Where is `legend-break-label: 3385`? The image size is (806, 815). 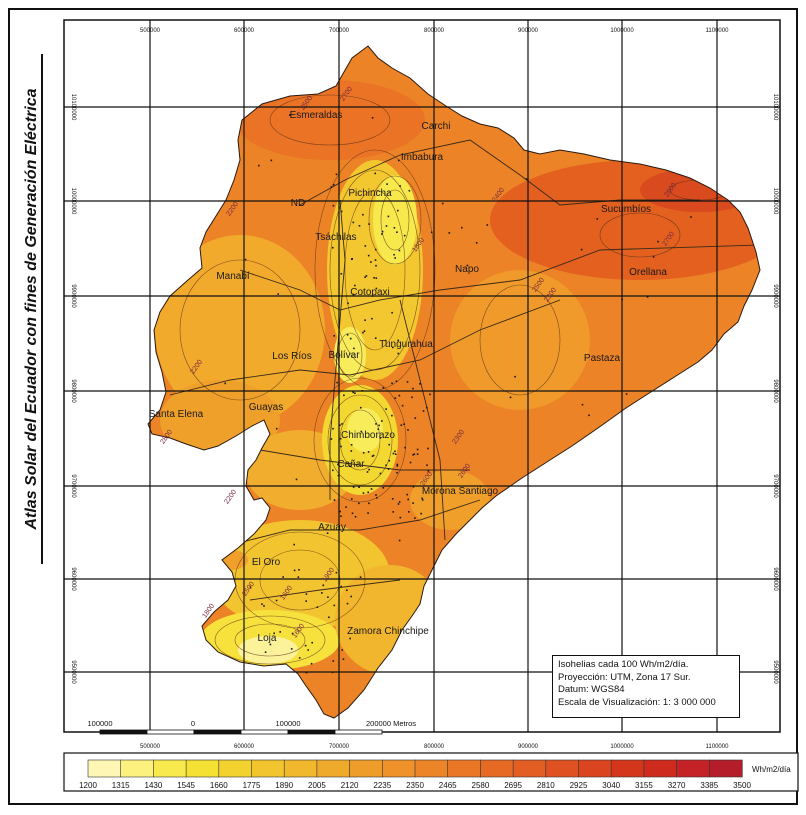 legend-break-label: 3385 is located at coordinates (709, 785).